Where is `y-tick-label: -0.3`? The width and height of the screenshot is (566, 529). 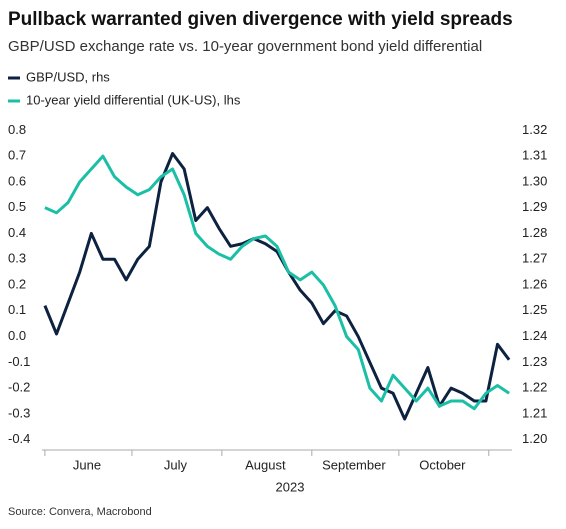
y-tick-label: -0.3 is located at coordinates (19, 412).